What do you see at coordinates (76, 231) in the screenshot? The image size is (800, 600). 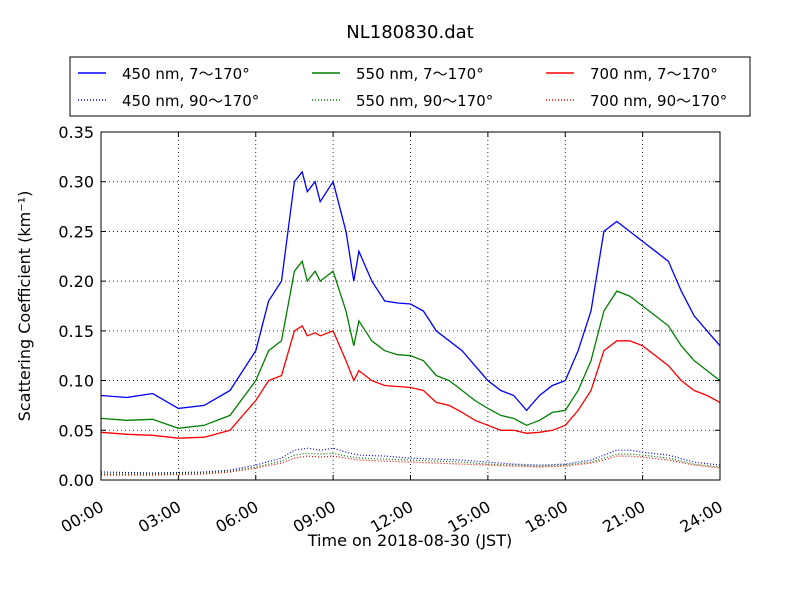 I see `y-tick-label: 0.25` at bounding box center [76, 231].